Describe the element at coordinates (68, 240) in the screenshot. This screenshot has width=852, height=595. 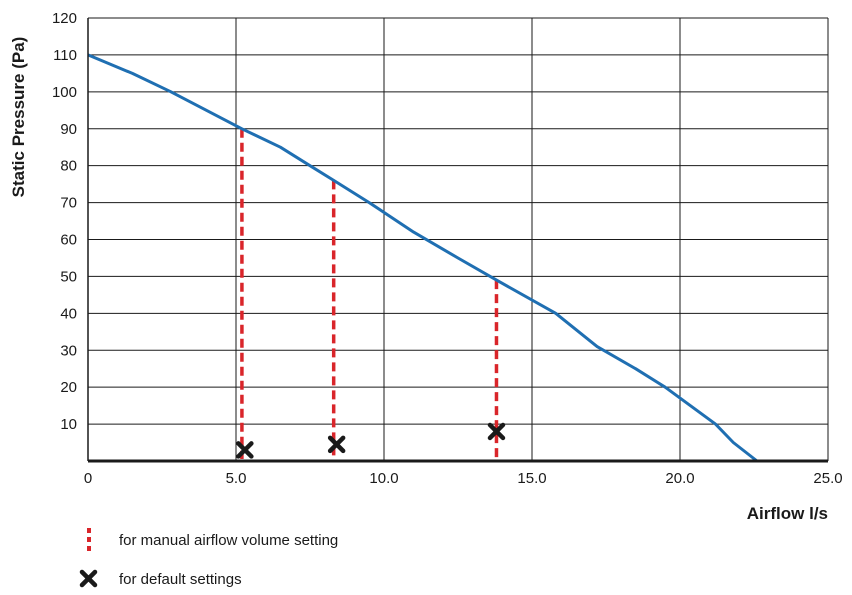
I see `y-tick-label: 60` at that location.